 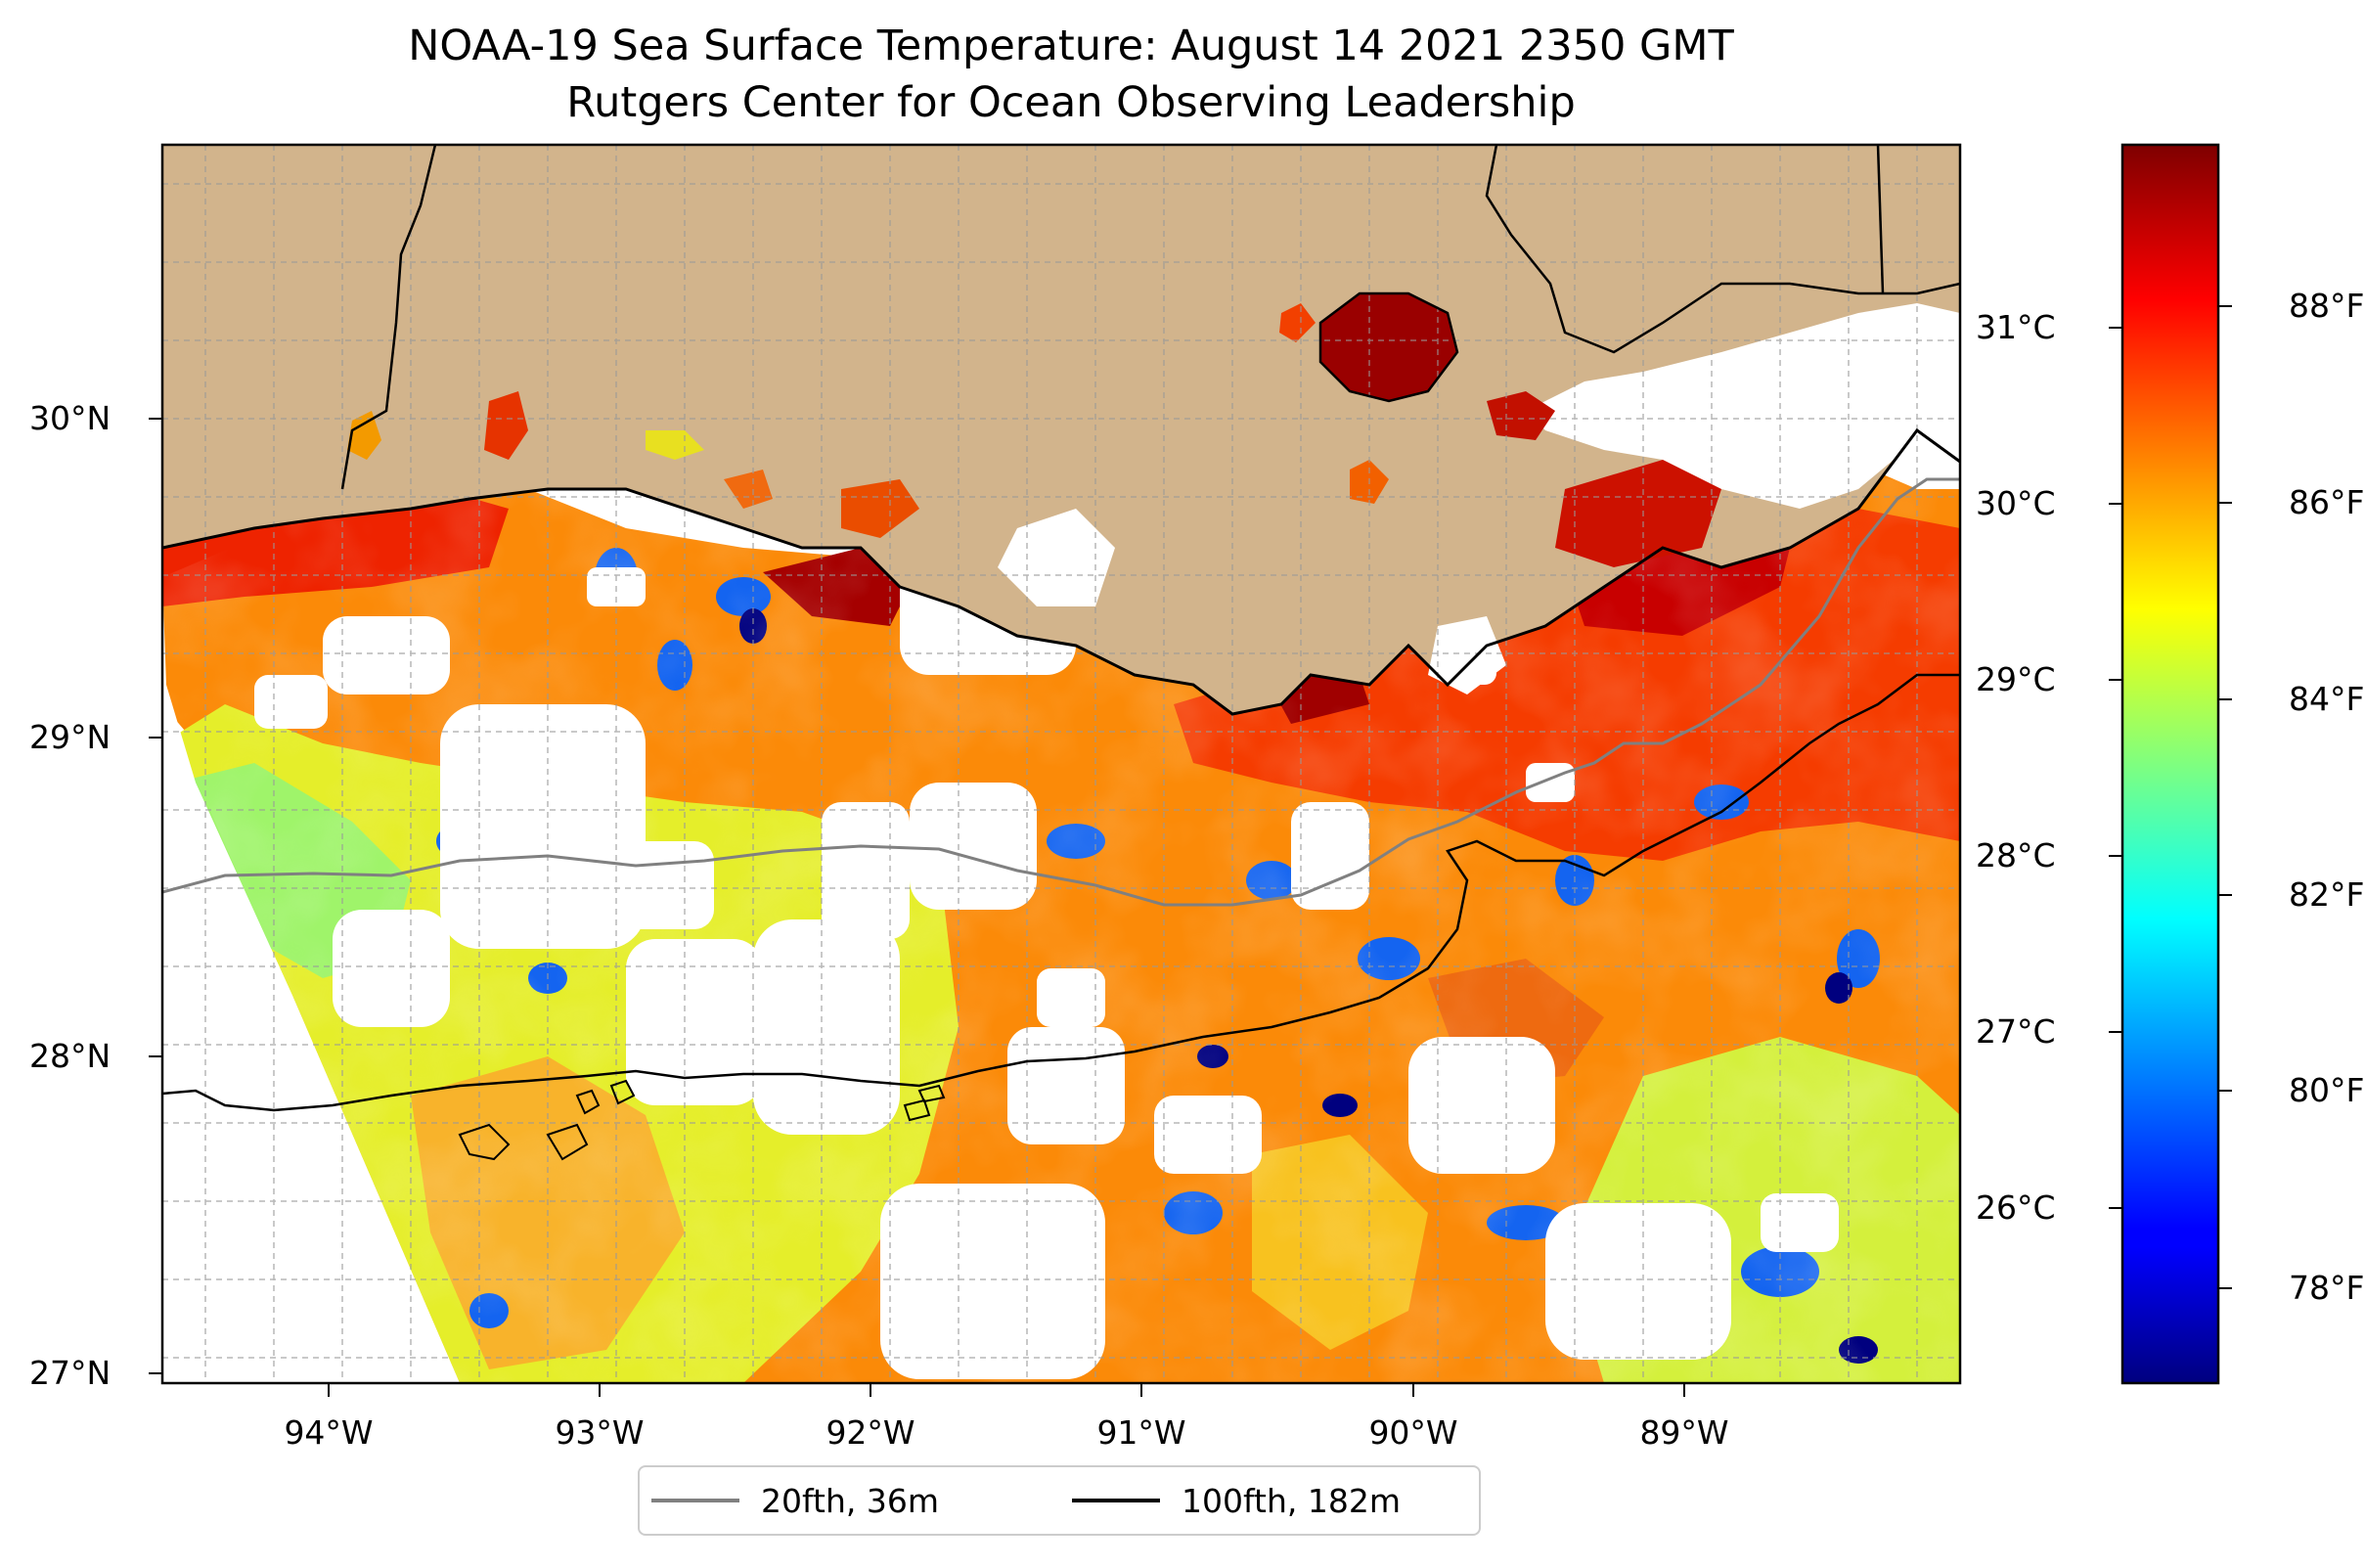 What do you see at coordinates (70, 418) in the screenshot?
I see `lat-tick-label: 30°N` at bounding box center [70, 418].